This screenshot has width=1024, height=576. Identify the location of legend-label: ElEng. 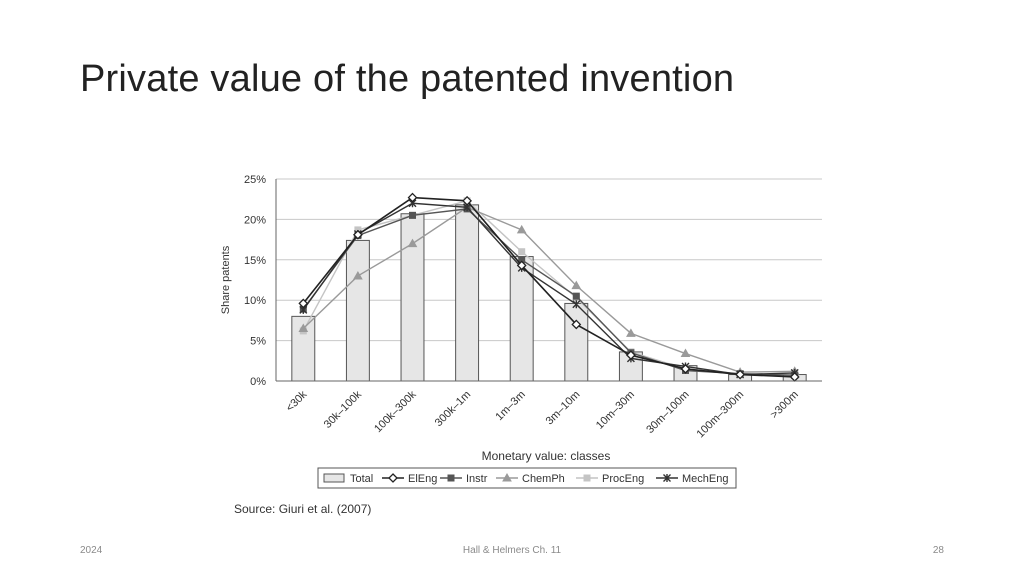
(422, 479).